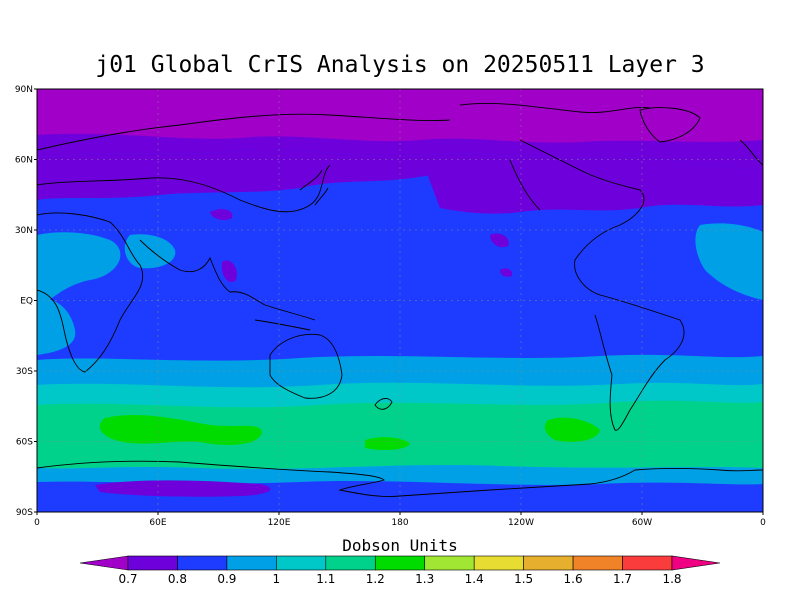 This screenshot has width=800, height=600. I want to click on lat-tick-label: 30S, so click(24, 372).